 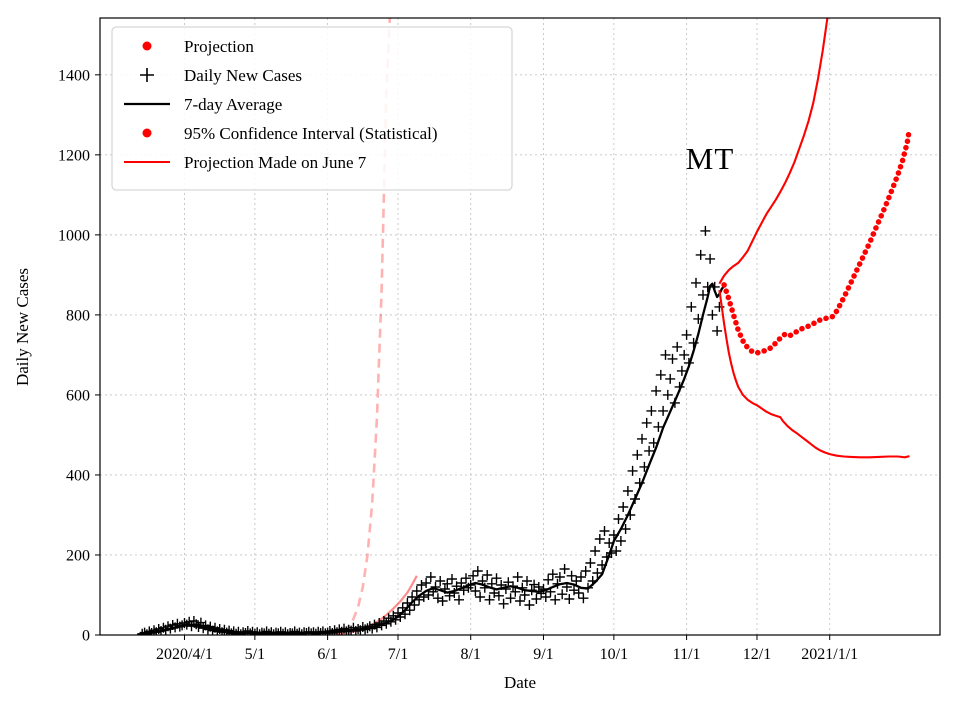 I want to click on legend-marker-daily-new-cases, so click(x=147, y=75).